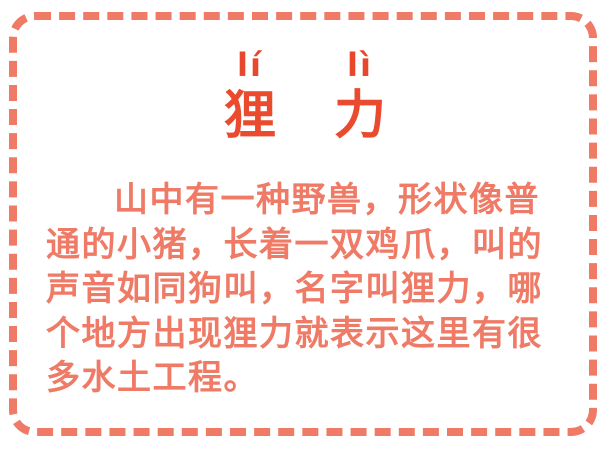 The width and height of the screenshot is (614, 454). I want to click on title-char-2: lì 力, so click(360, 97).